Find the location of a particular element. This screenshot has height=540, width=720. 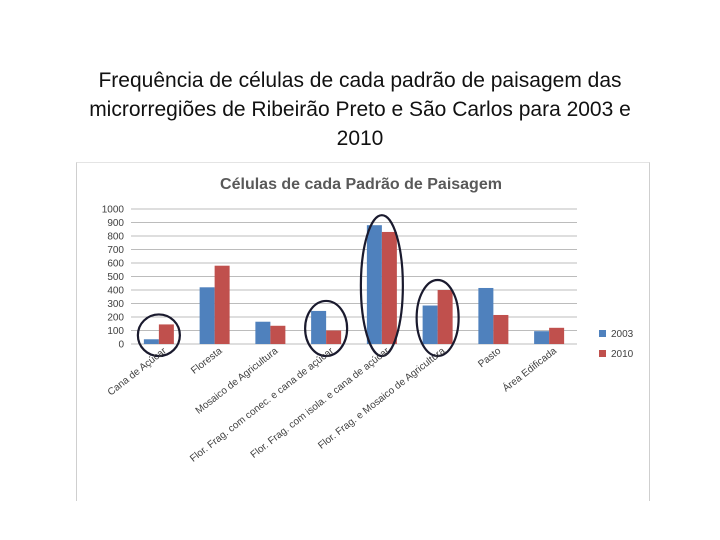

y-tick-label: 800 is located at coordinates (115, 237).